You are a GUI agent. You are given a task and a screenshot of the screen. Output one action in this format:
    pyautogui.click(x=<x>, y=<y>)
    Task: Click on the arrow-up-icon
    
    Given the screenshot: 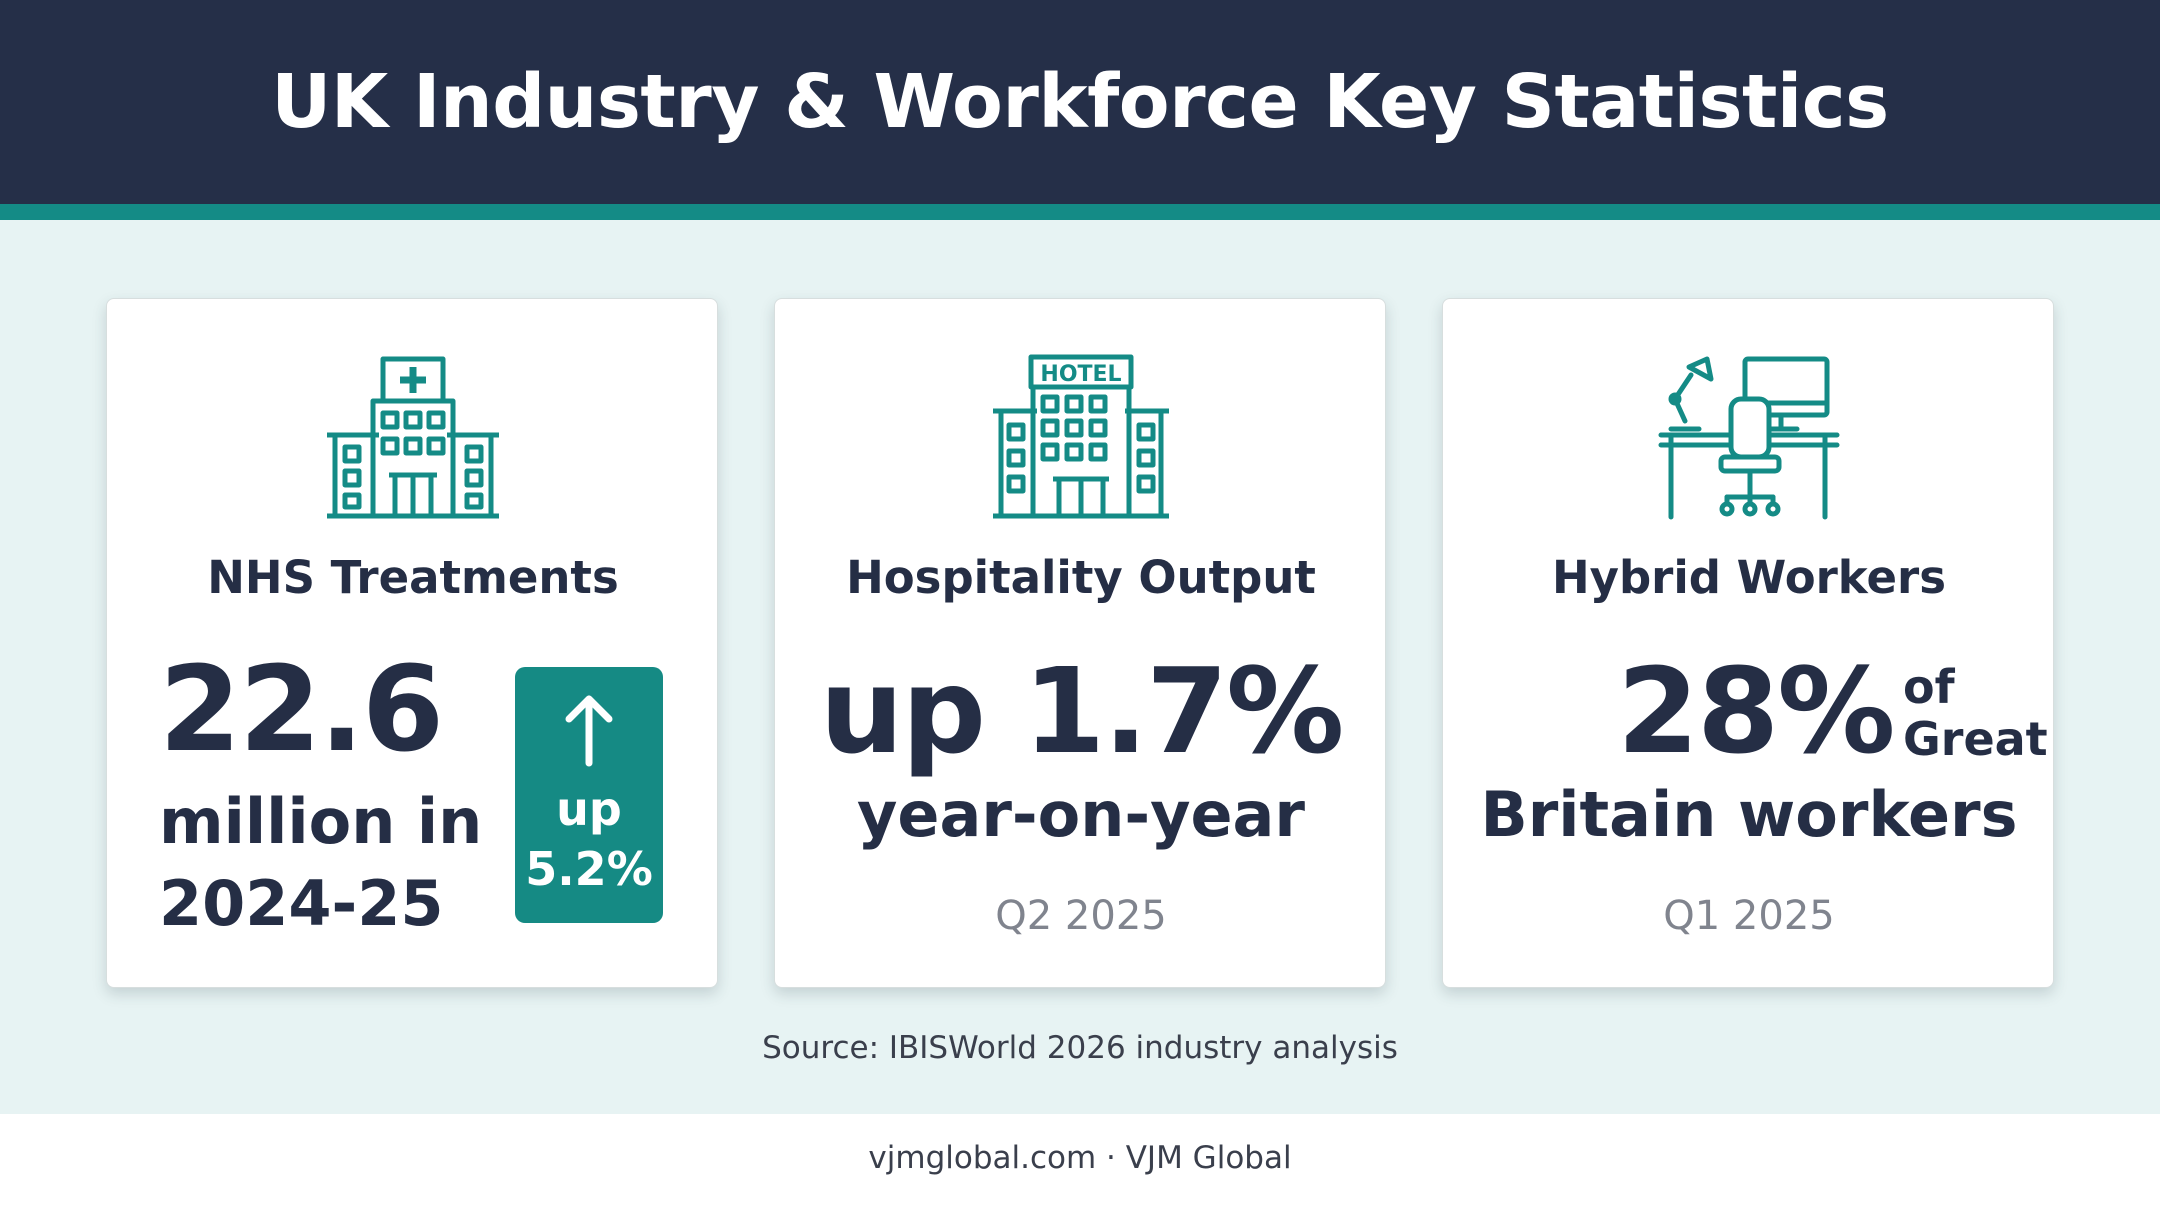 What is the action you would take?
    pyautogui.click(x=589, y=731)
    